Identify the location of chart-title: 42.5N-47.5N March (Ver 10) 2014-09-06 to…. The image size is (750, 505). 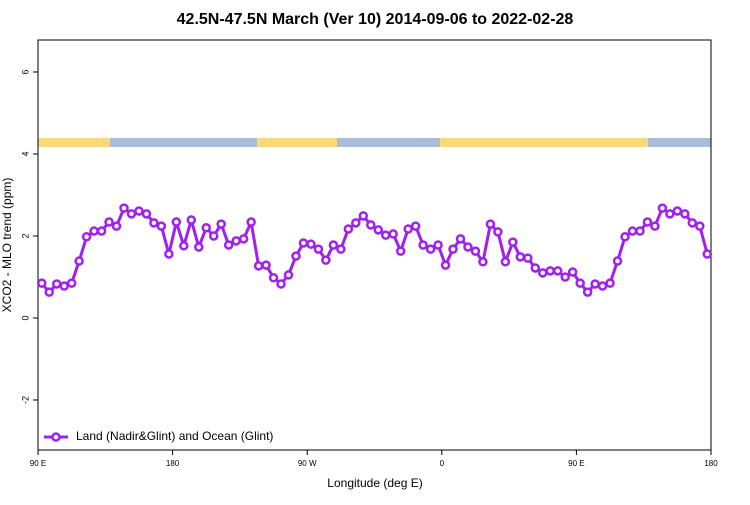
(375, 19).